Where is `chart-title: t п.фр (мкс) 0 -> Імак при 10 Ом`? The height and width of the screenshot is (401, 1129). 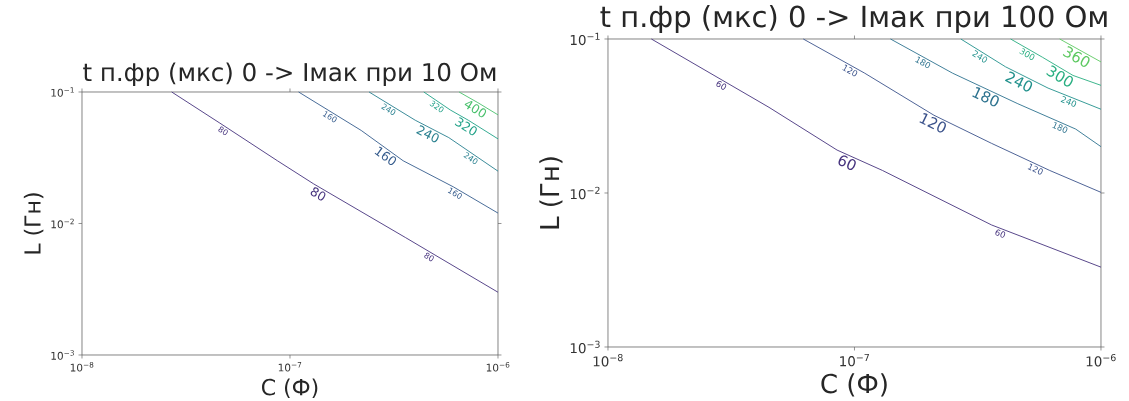 chart-title: t п.фр (мкс) 0 -> Імак при 10 Ом is located at coordinates (289, 74).